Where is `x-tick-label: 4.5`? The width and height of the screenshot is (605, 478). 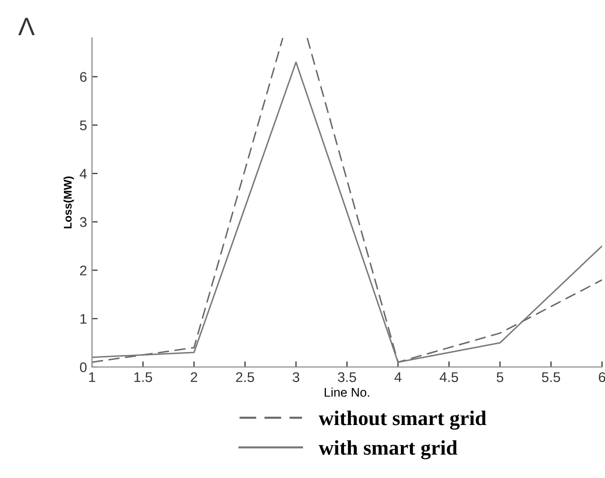
x-tick-label: 4.5 is located at coordinates (449, 377).